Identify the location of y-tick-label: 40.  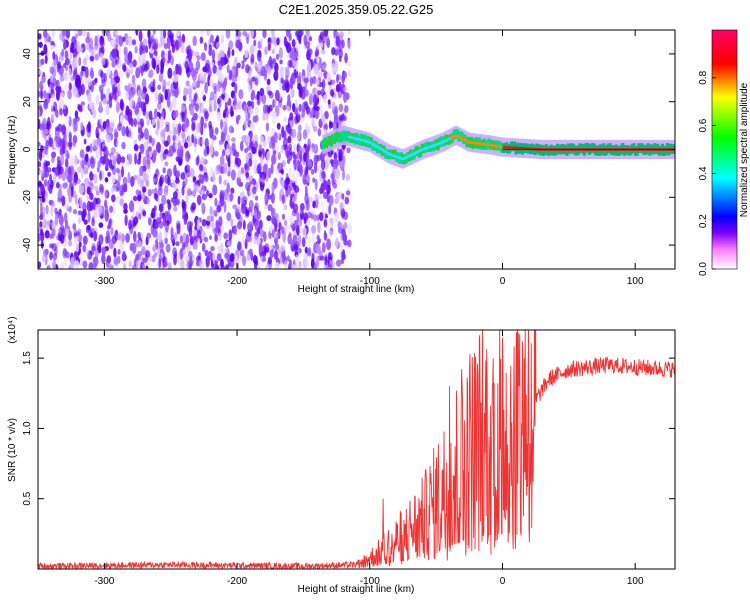
(27, 54).